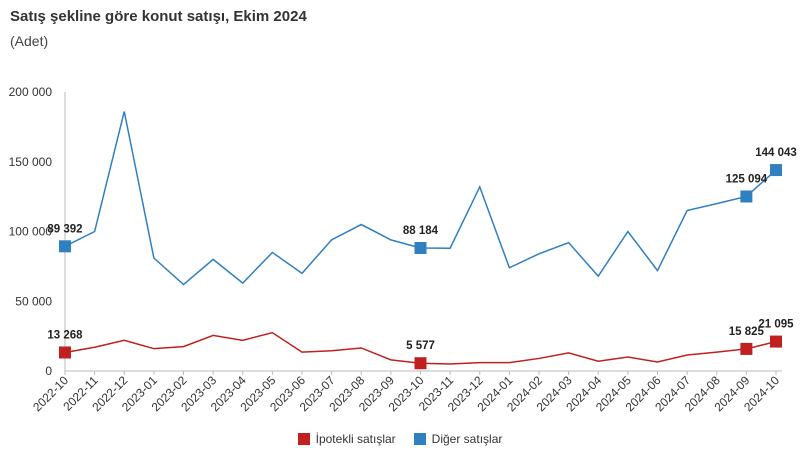 The height and width of the screenshot is (456, 800). I want to click on legend-swatch-diger, so click(419, 439).